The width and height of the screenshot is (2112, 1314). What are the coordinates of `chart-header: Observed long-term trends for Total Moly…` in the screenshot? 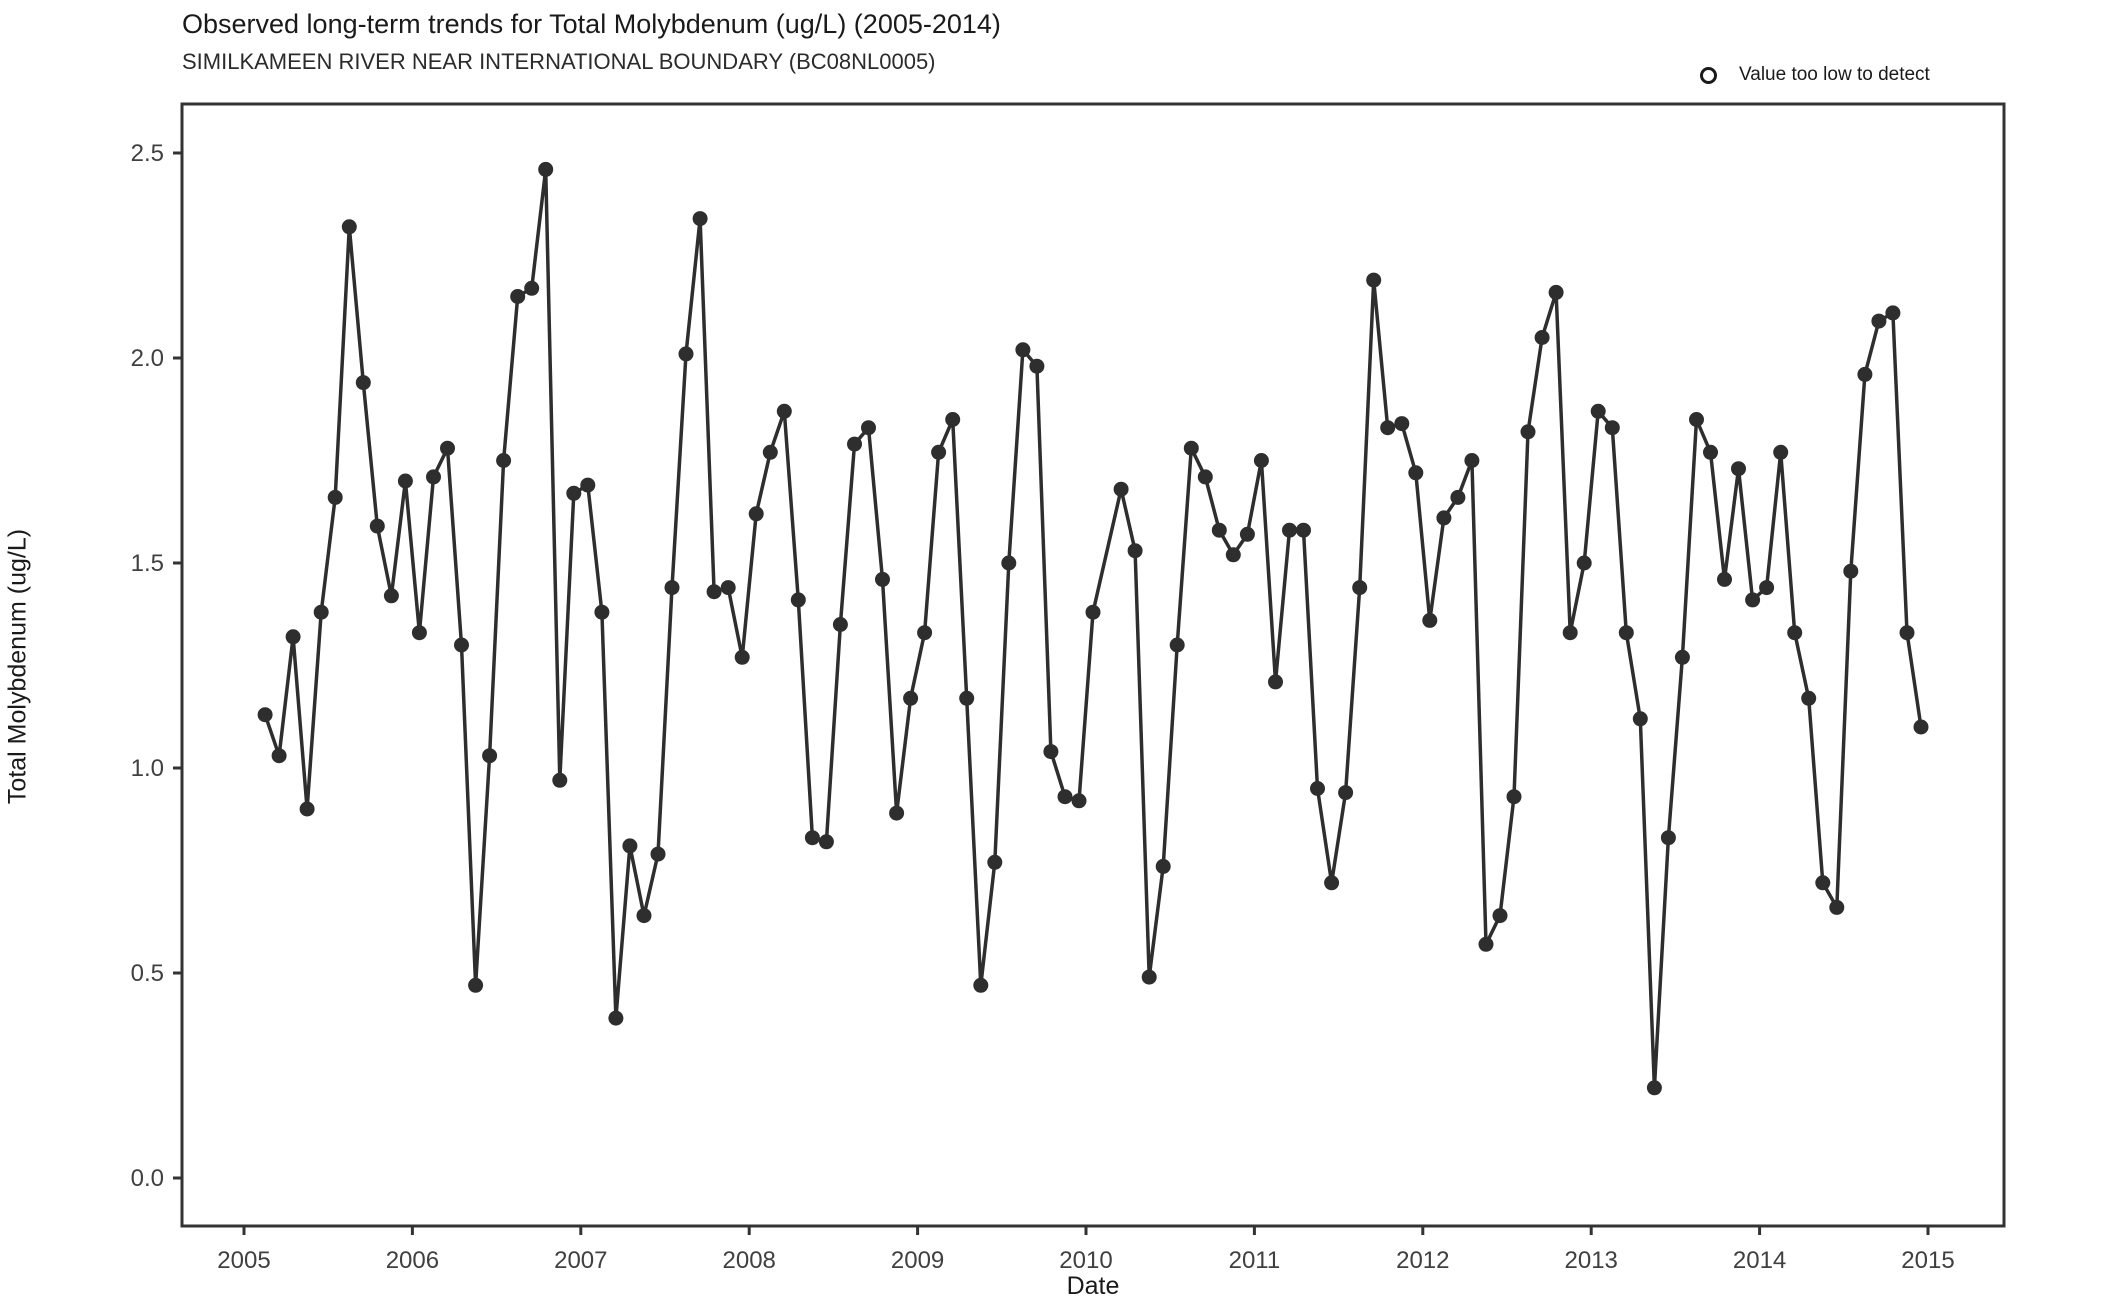 It's located at (932, 41).